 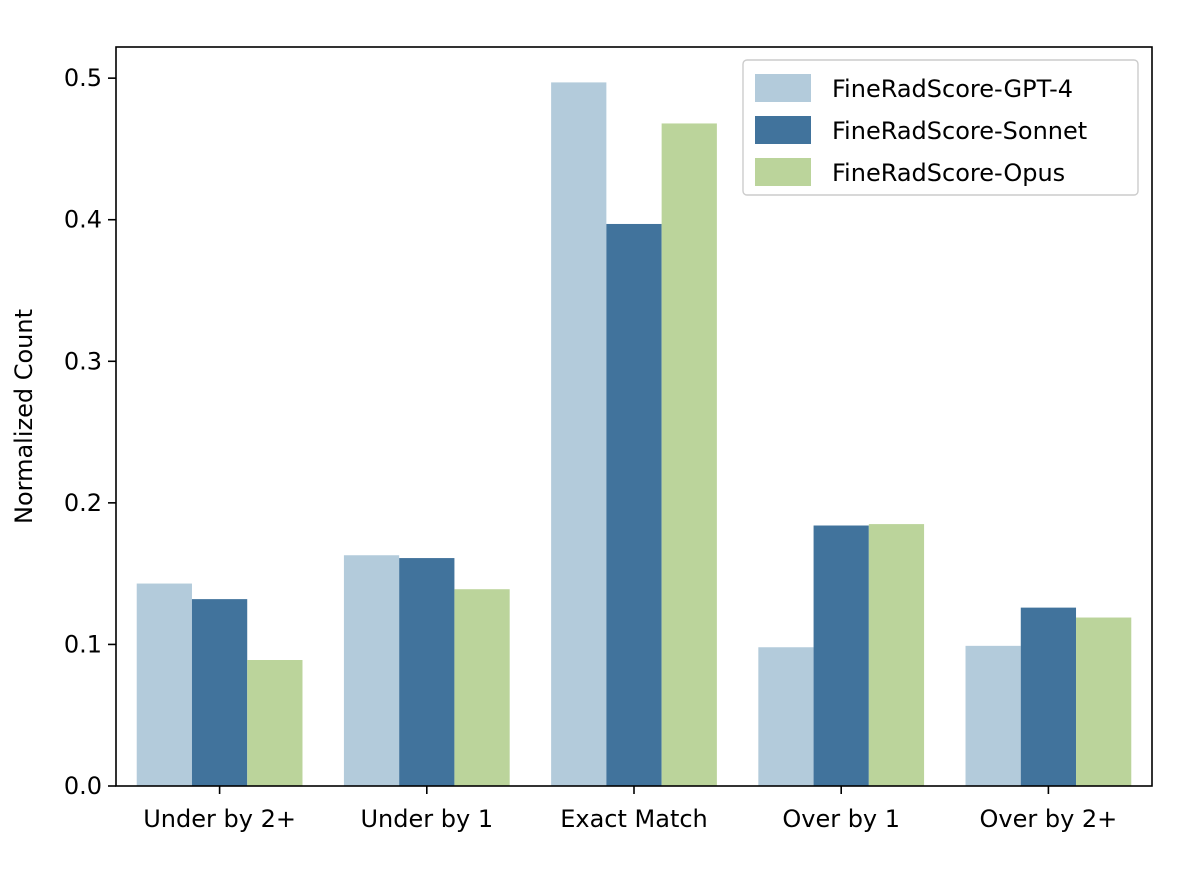 I want to click on legend-label: FineRadScore-Opus, so click(x=948, y=173).